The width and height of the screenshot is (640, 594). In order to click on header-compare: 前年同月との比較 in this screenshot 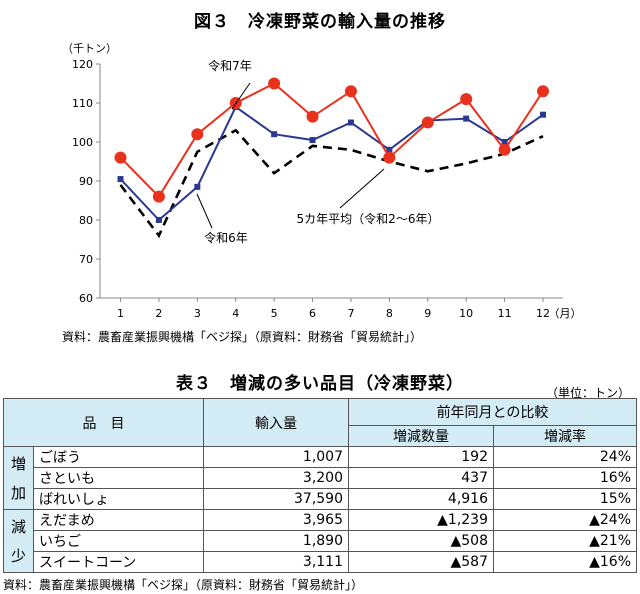, I will do `click(492, 412)`.